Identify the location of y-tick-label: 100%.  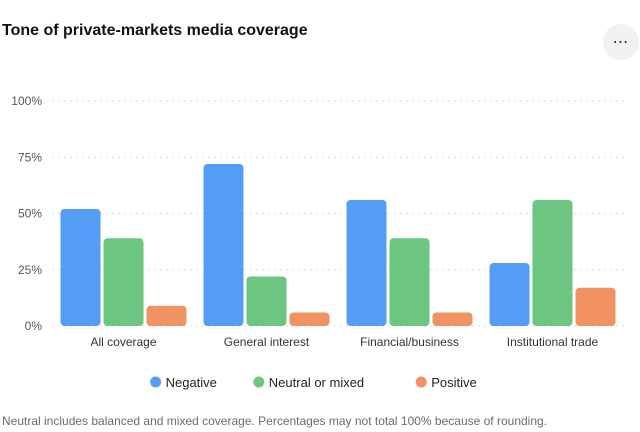
(26, 101).